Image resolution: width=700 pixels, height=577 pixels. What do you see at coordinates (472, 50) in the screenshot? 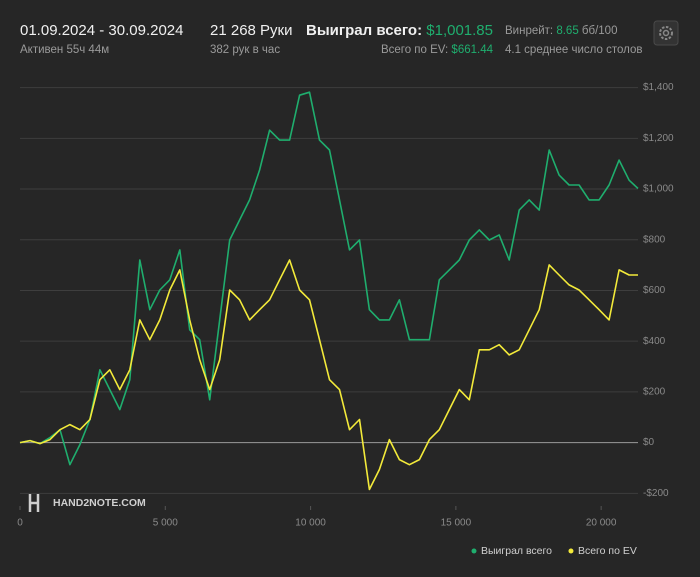
I see `ev-value: $661.44` at bounding box center [472, 50].